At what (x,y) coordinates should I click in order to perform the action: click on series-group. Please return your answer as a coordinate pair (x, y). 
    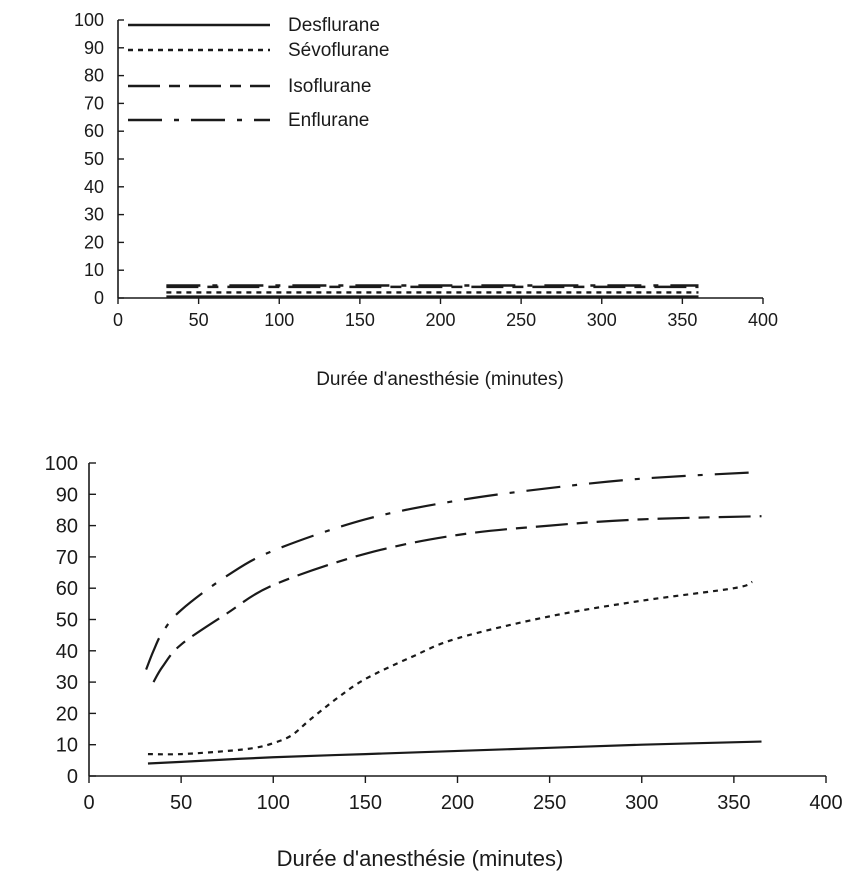
    Looking at the image, I should click on (432, 291).